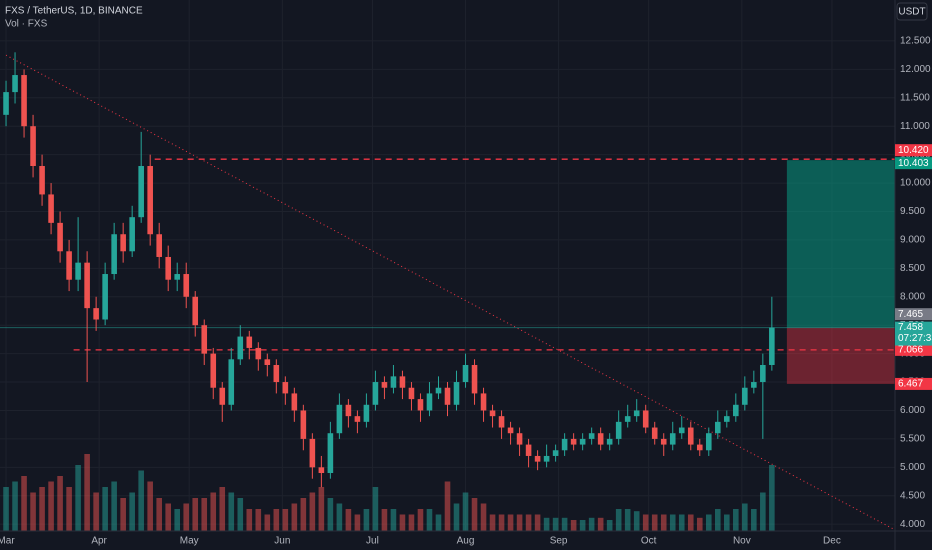  I want to click on last-price-label-countdown: 07:27:33, so click(915, 338).